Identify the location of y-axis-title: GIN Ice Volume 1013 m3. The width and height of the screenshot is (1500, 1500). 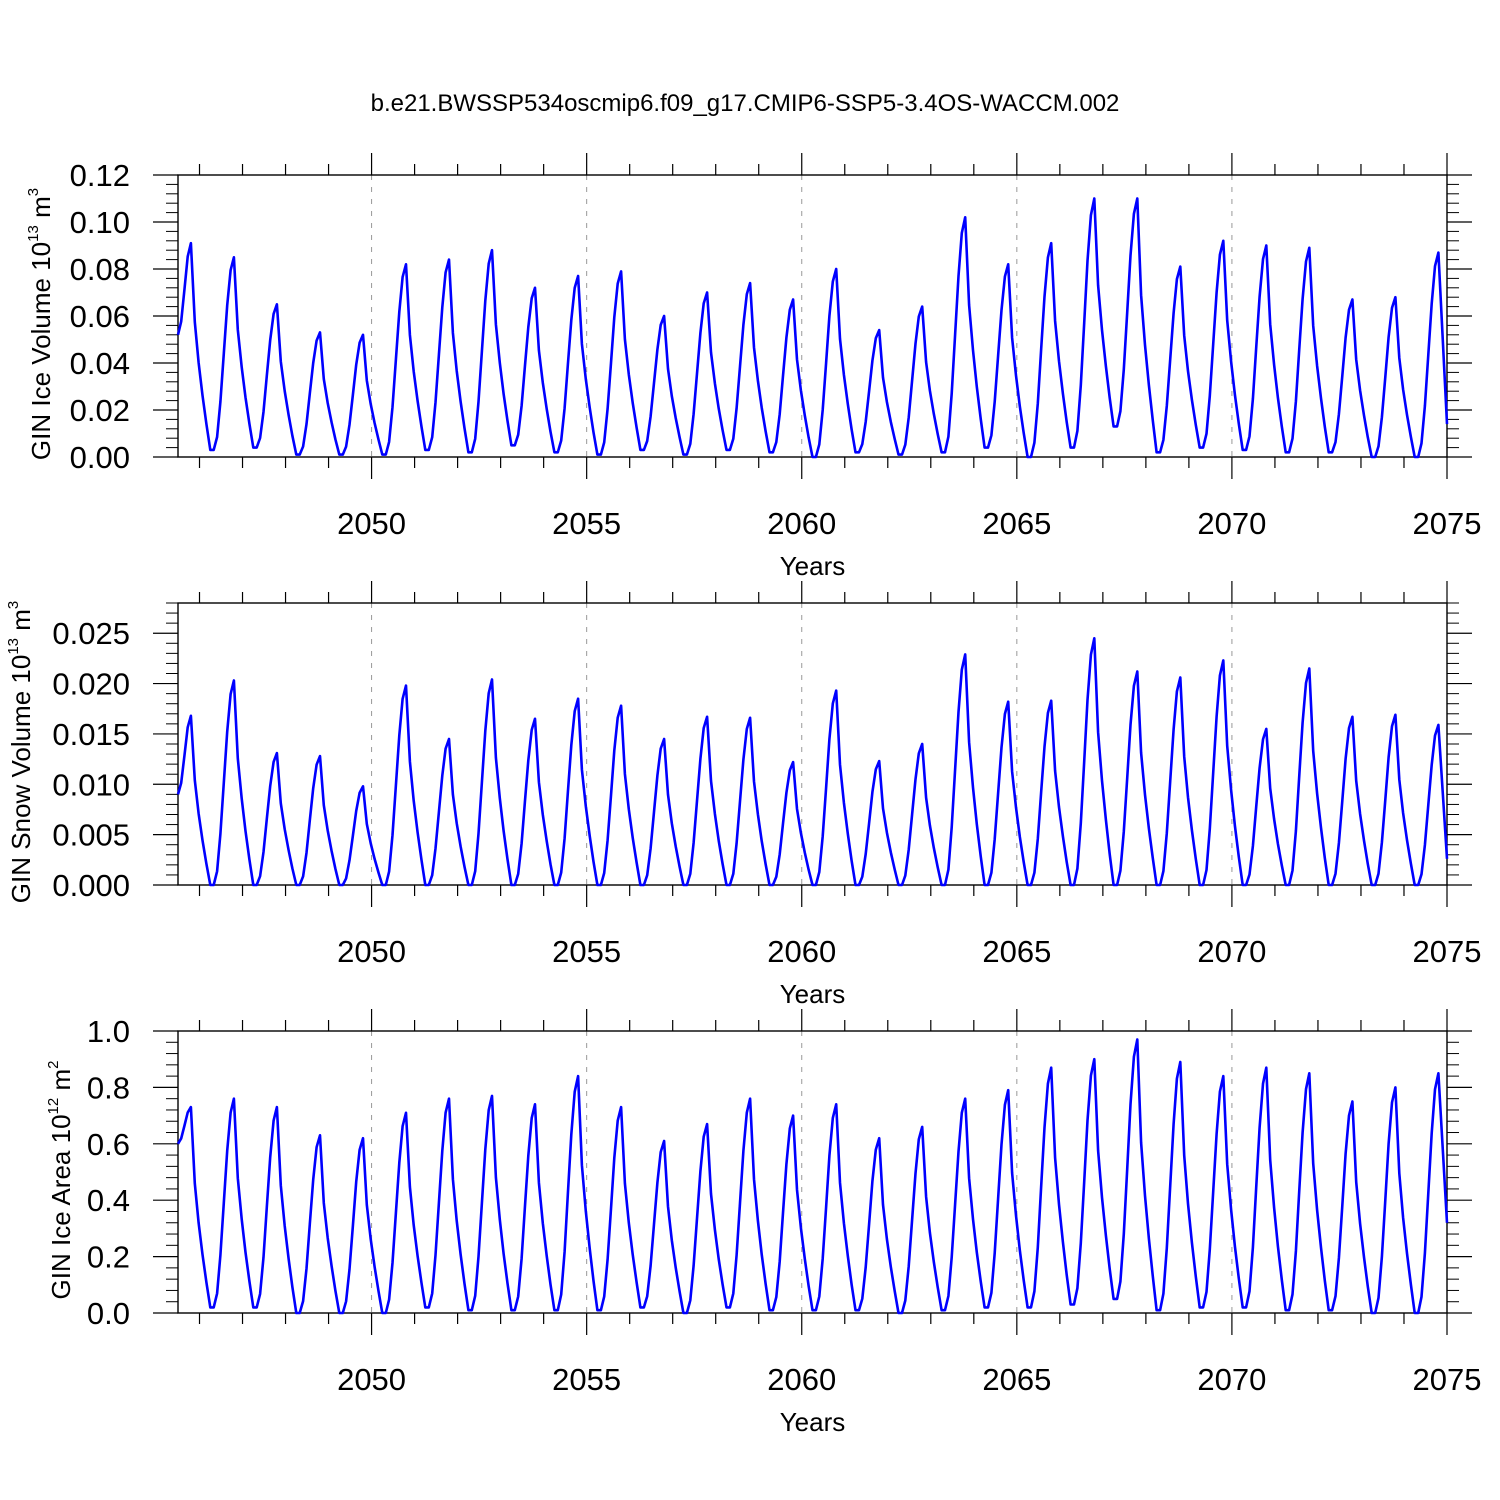
(40, 324).